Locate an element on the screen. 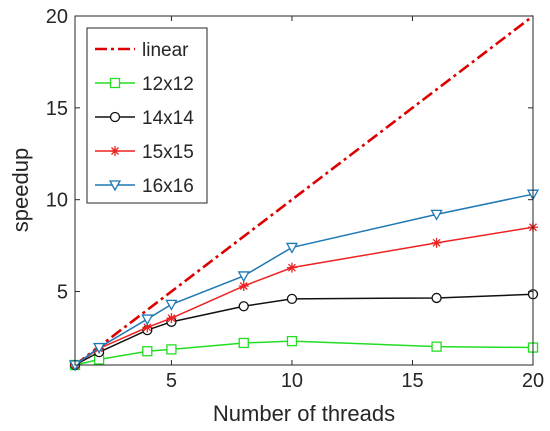 This screenshot has width=550, height=431. y-tick-label: 10 is located at coordinates (57, 201).